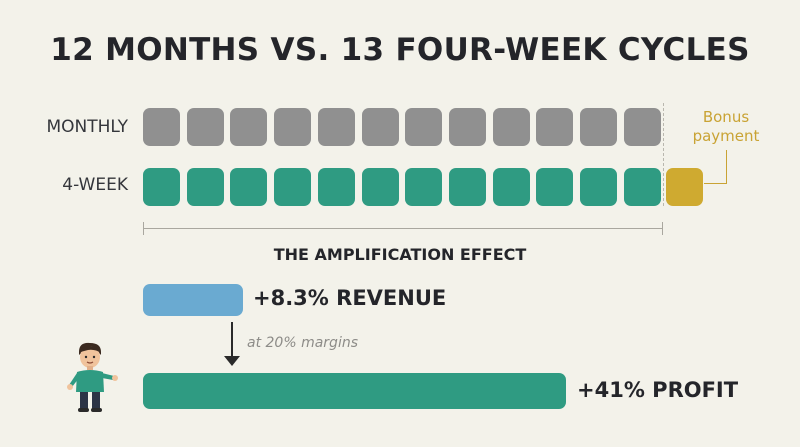 This screenshot has height=447, width=800. I want to click on four-week-row-label: 4-WEEK, so click(95, 185).